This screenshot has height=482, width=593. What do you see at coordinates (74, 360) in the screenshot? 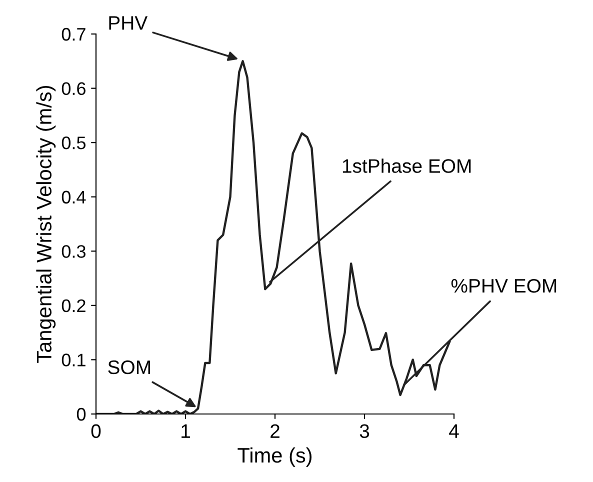
I see `y-tick-label: 0.1` at bounding box center [74, 360].